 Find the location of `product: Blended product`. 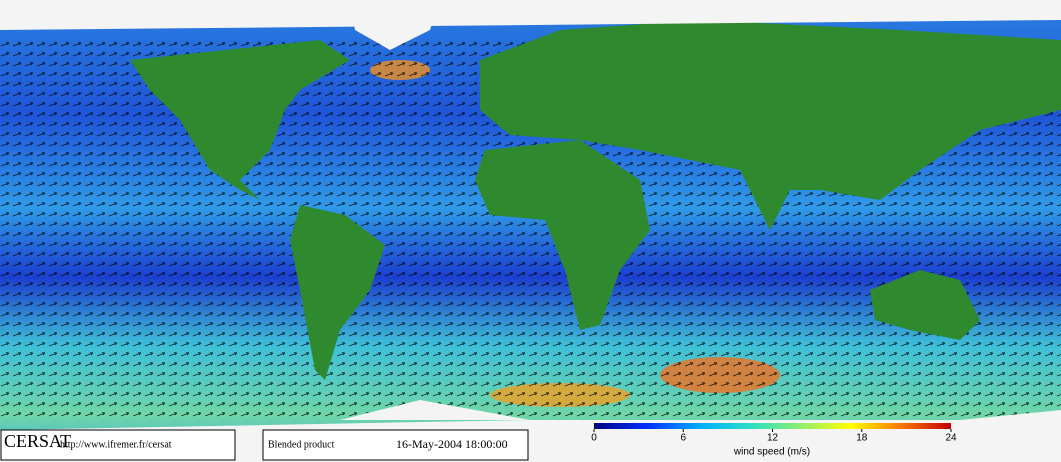

product: Blended product is located at coordinates (301, 444).